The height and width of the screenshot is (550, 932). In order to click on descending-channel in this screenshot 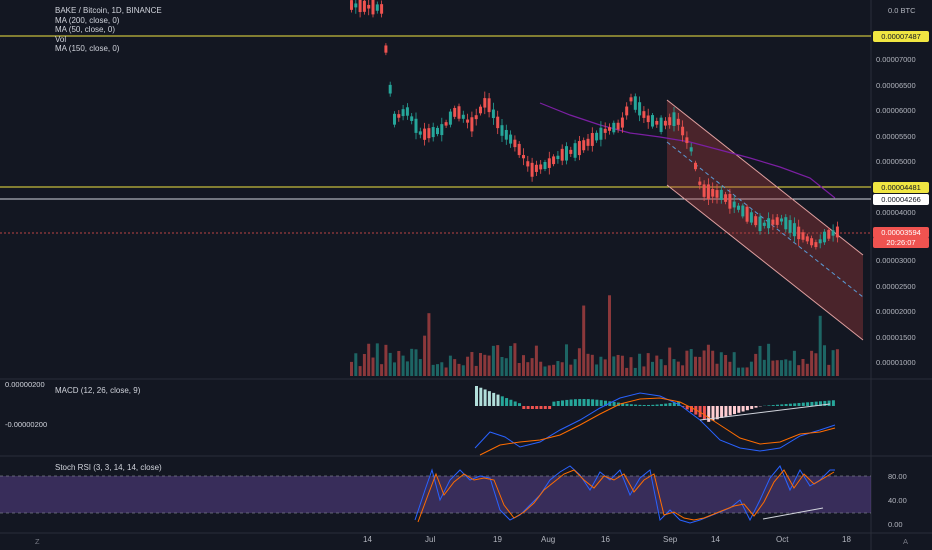, I will do `click(765, 220)`.